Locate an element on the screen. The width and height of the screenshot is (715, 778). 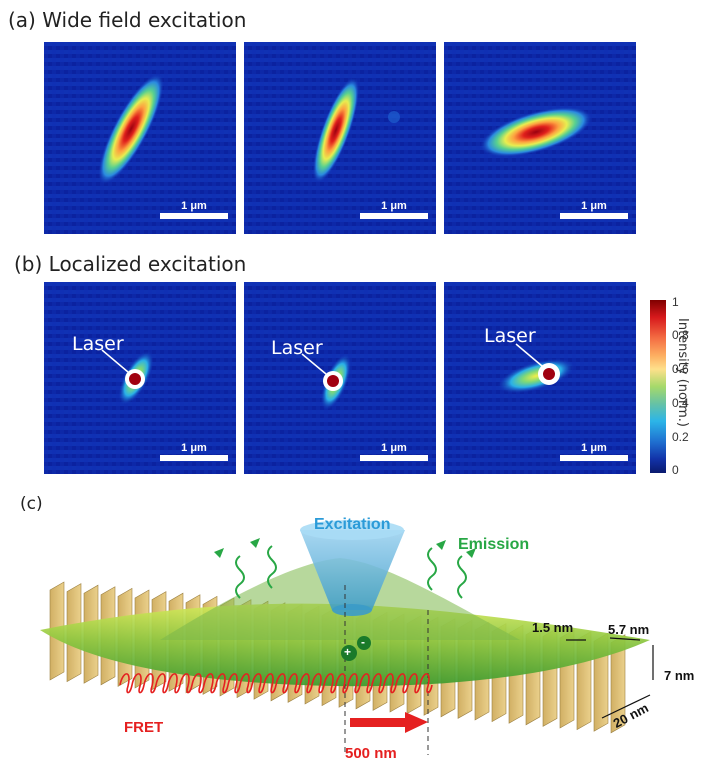
colorbar-tick: 0 is located at coordinates (675, 470).